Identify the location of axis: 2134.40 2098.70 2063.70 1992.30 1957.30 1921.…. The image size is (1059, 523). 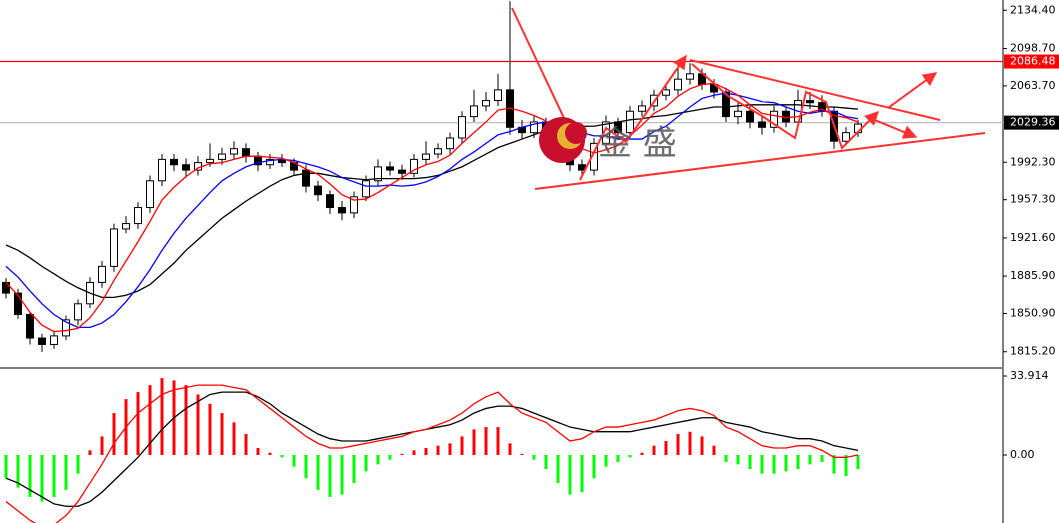
(1031, 232).